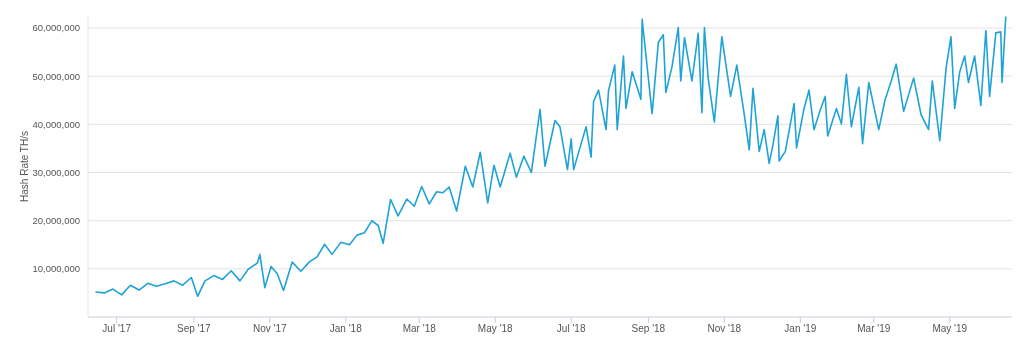 The width and height of the screenshot is (1024, 349). Describe the element at coordinates (56, 28) in the screenshot. I see `y-tick-label: 60,000,000` at that location.